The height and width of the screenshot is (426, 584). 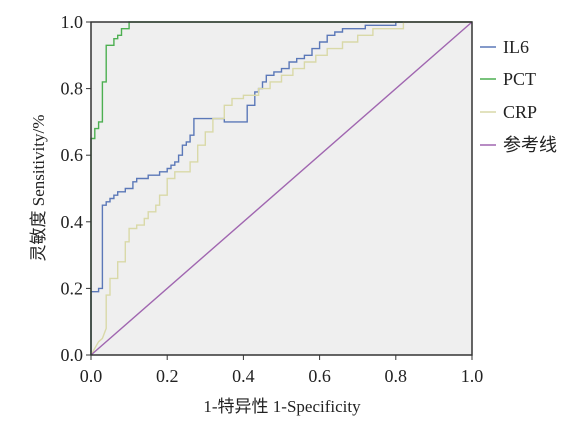 What do you see at coordinates (72, 222) in the screenshot?
I see `y-tick-label: 0.4` at bounding box center [72, 222].